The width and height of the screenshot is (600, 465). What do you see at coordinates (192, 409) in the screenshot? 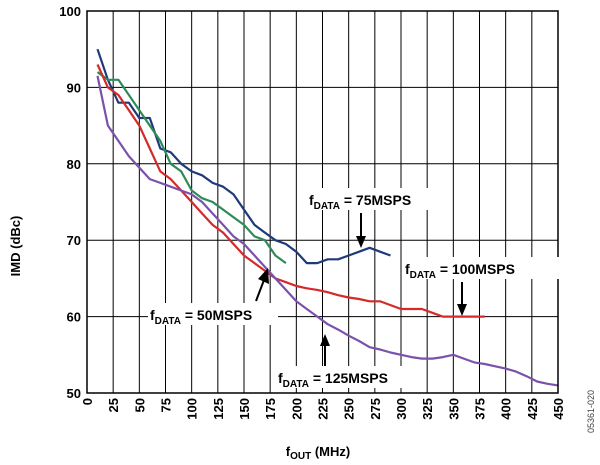
I see `x-tick-label: 100` at bounding box center [192, 409].